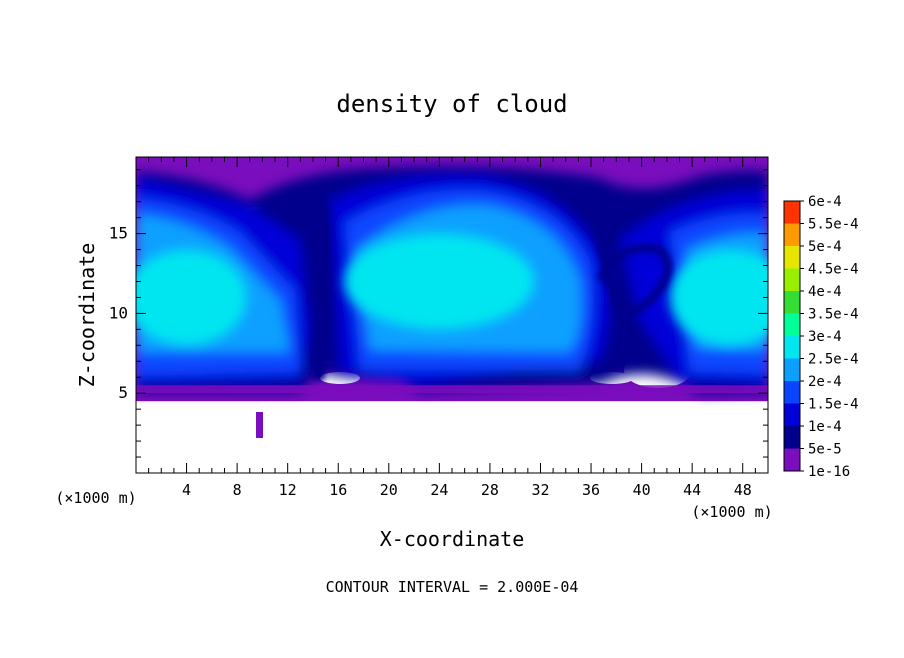 The height and width of the screenshot is (658, 904). I want to click on colorbar-label: 1.5e-4, so click(833, 405).